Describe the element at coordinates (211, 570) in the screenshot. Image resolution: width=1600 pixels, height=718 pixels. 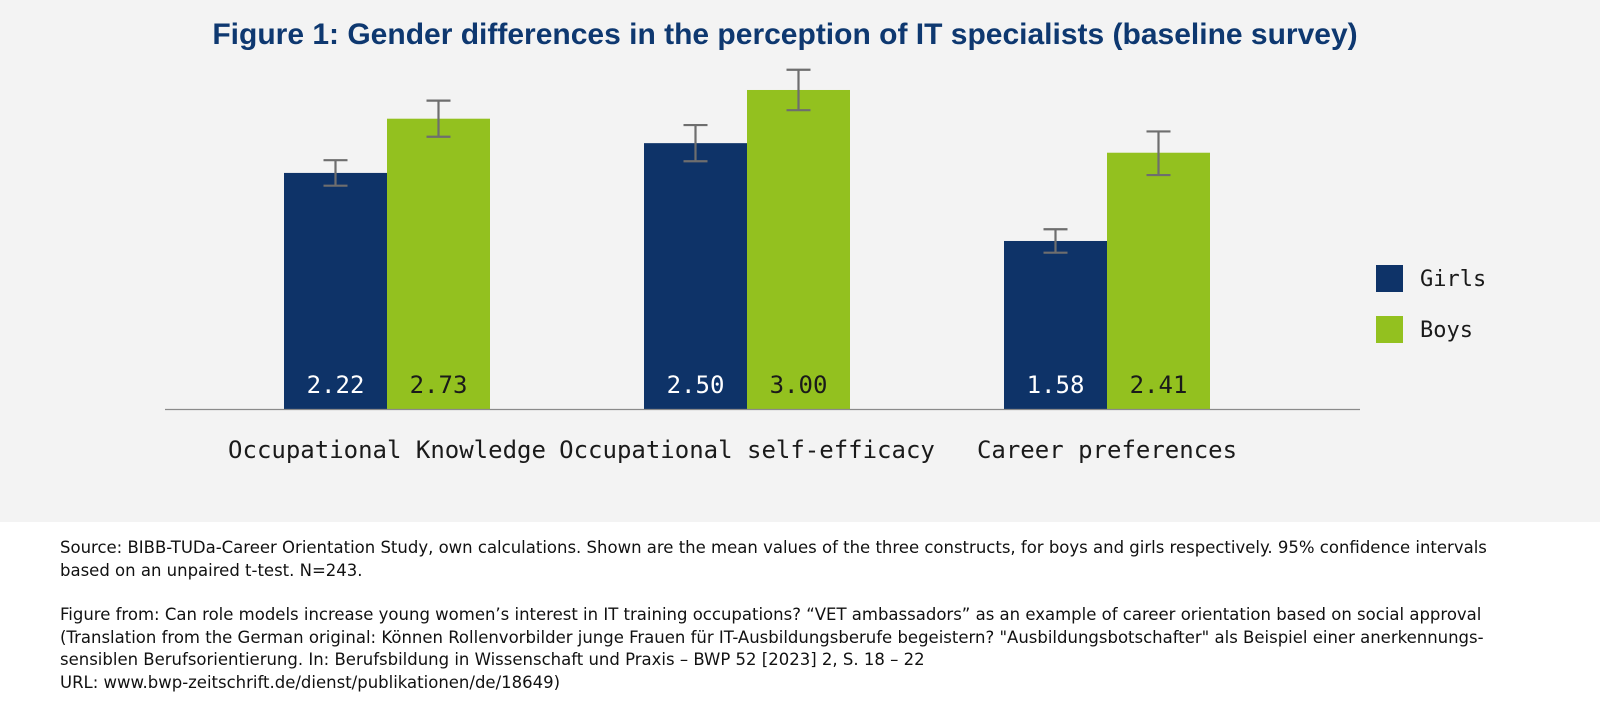
I see `source-note-line: based on an unpaired t-test. N=243.` at that location.